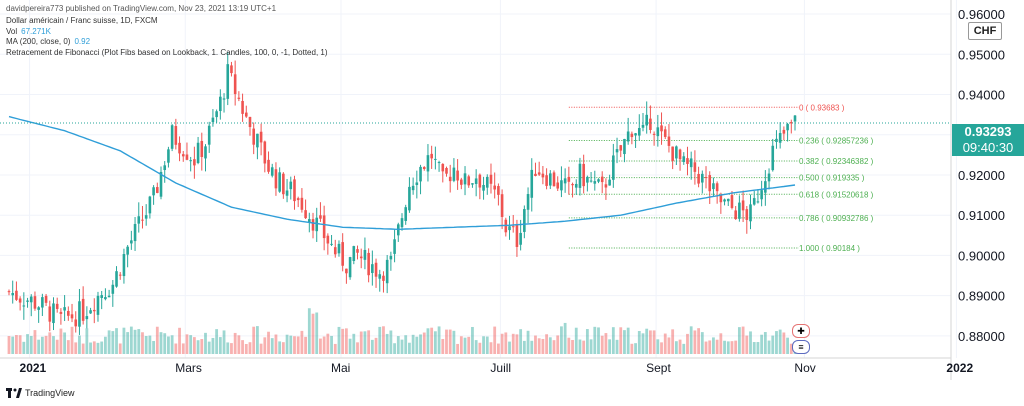  What do you see at coordinates (340, 368) in the screenshot?
I see `time-axis-label: Mai` at bounding box center [340, 368].